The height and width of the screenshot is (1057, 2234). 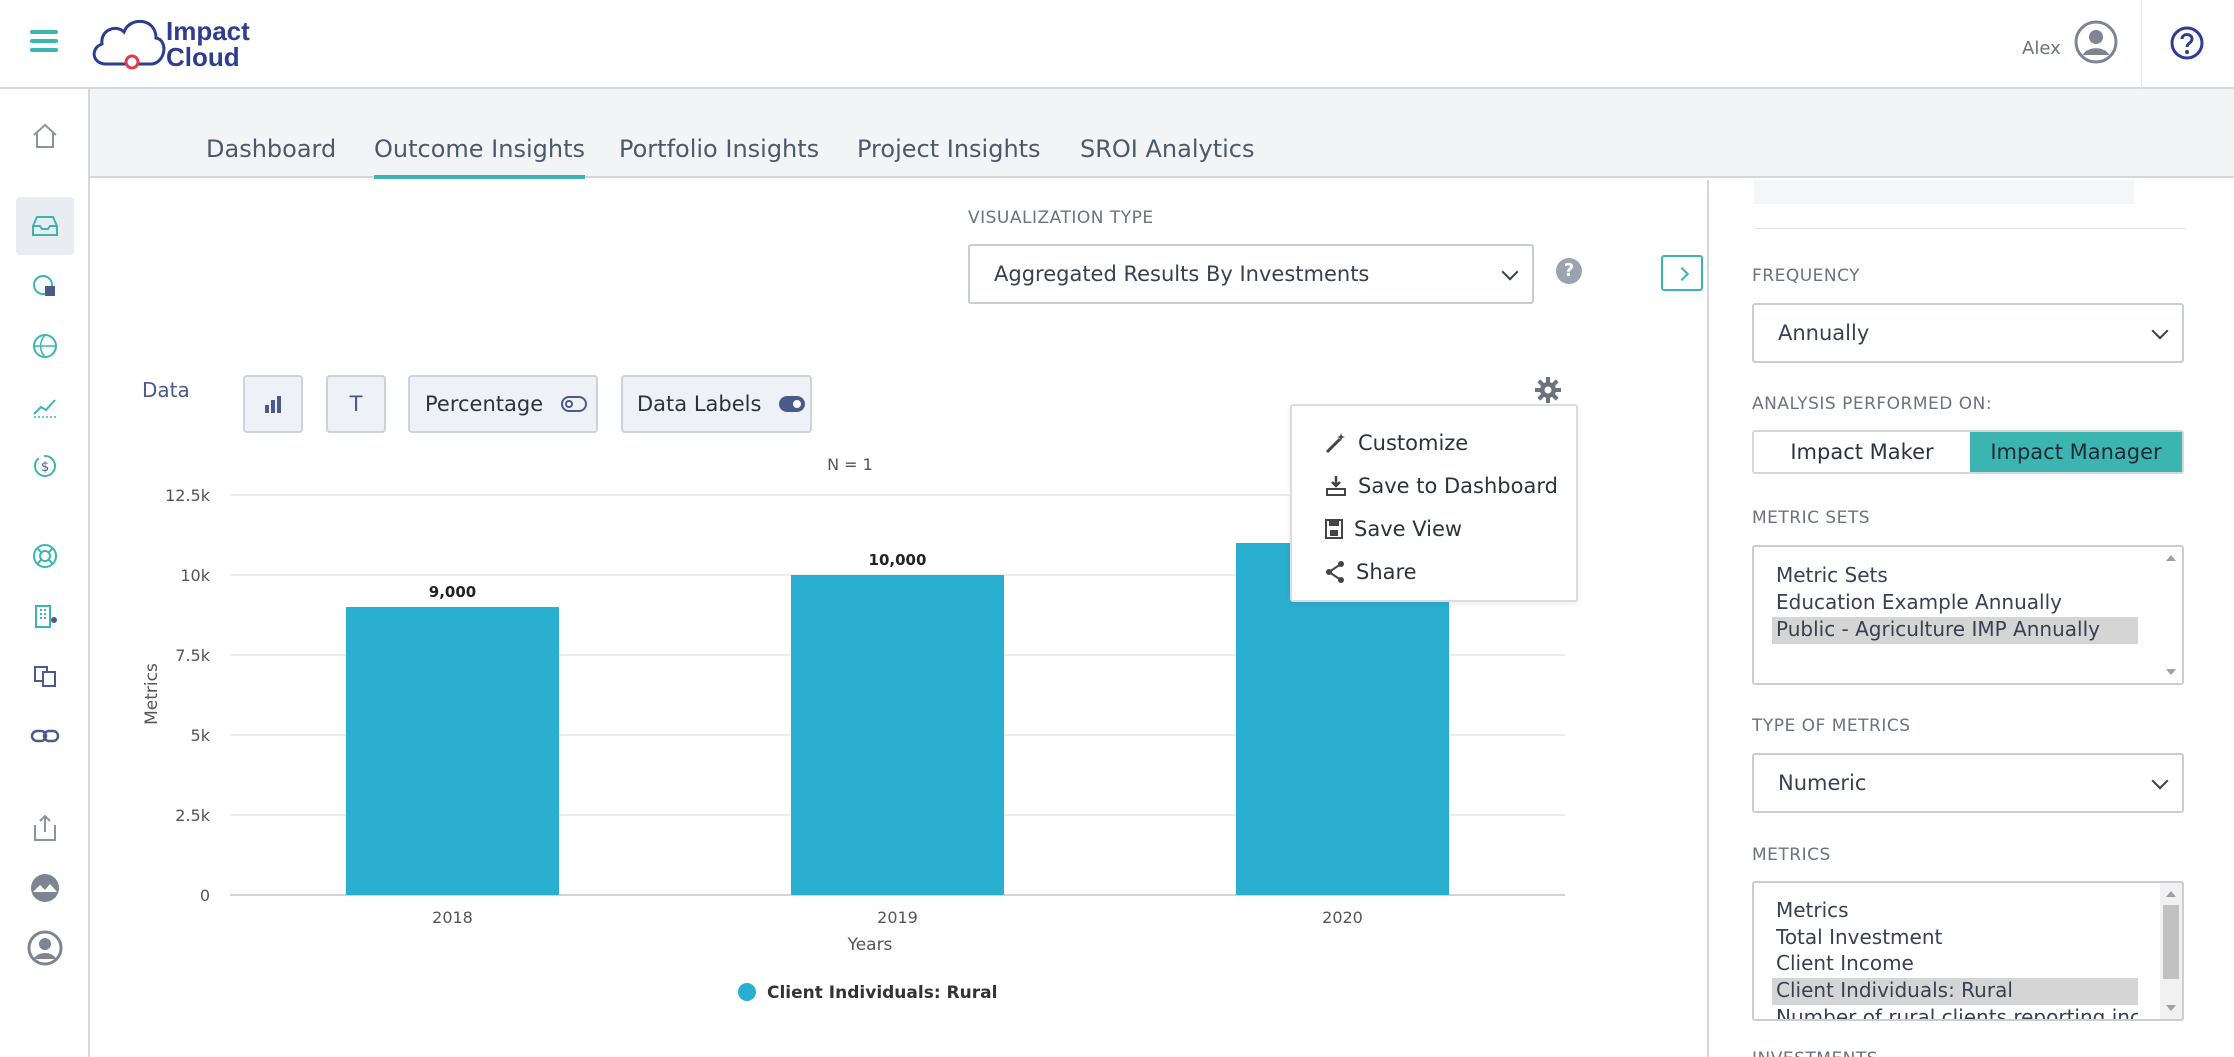 I want to click on download-tray-icon, so click(x=1336, y=486).